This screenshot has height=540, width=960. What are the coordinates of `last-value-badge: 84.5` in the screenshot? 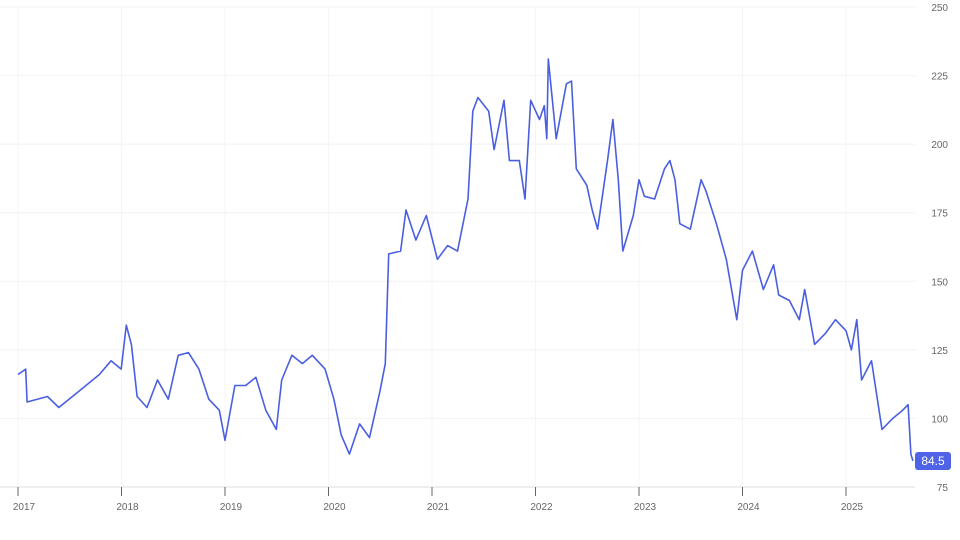 It's located at (933, 460).